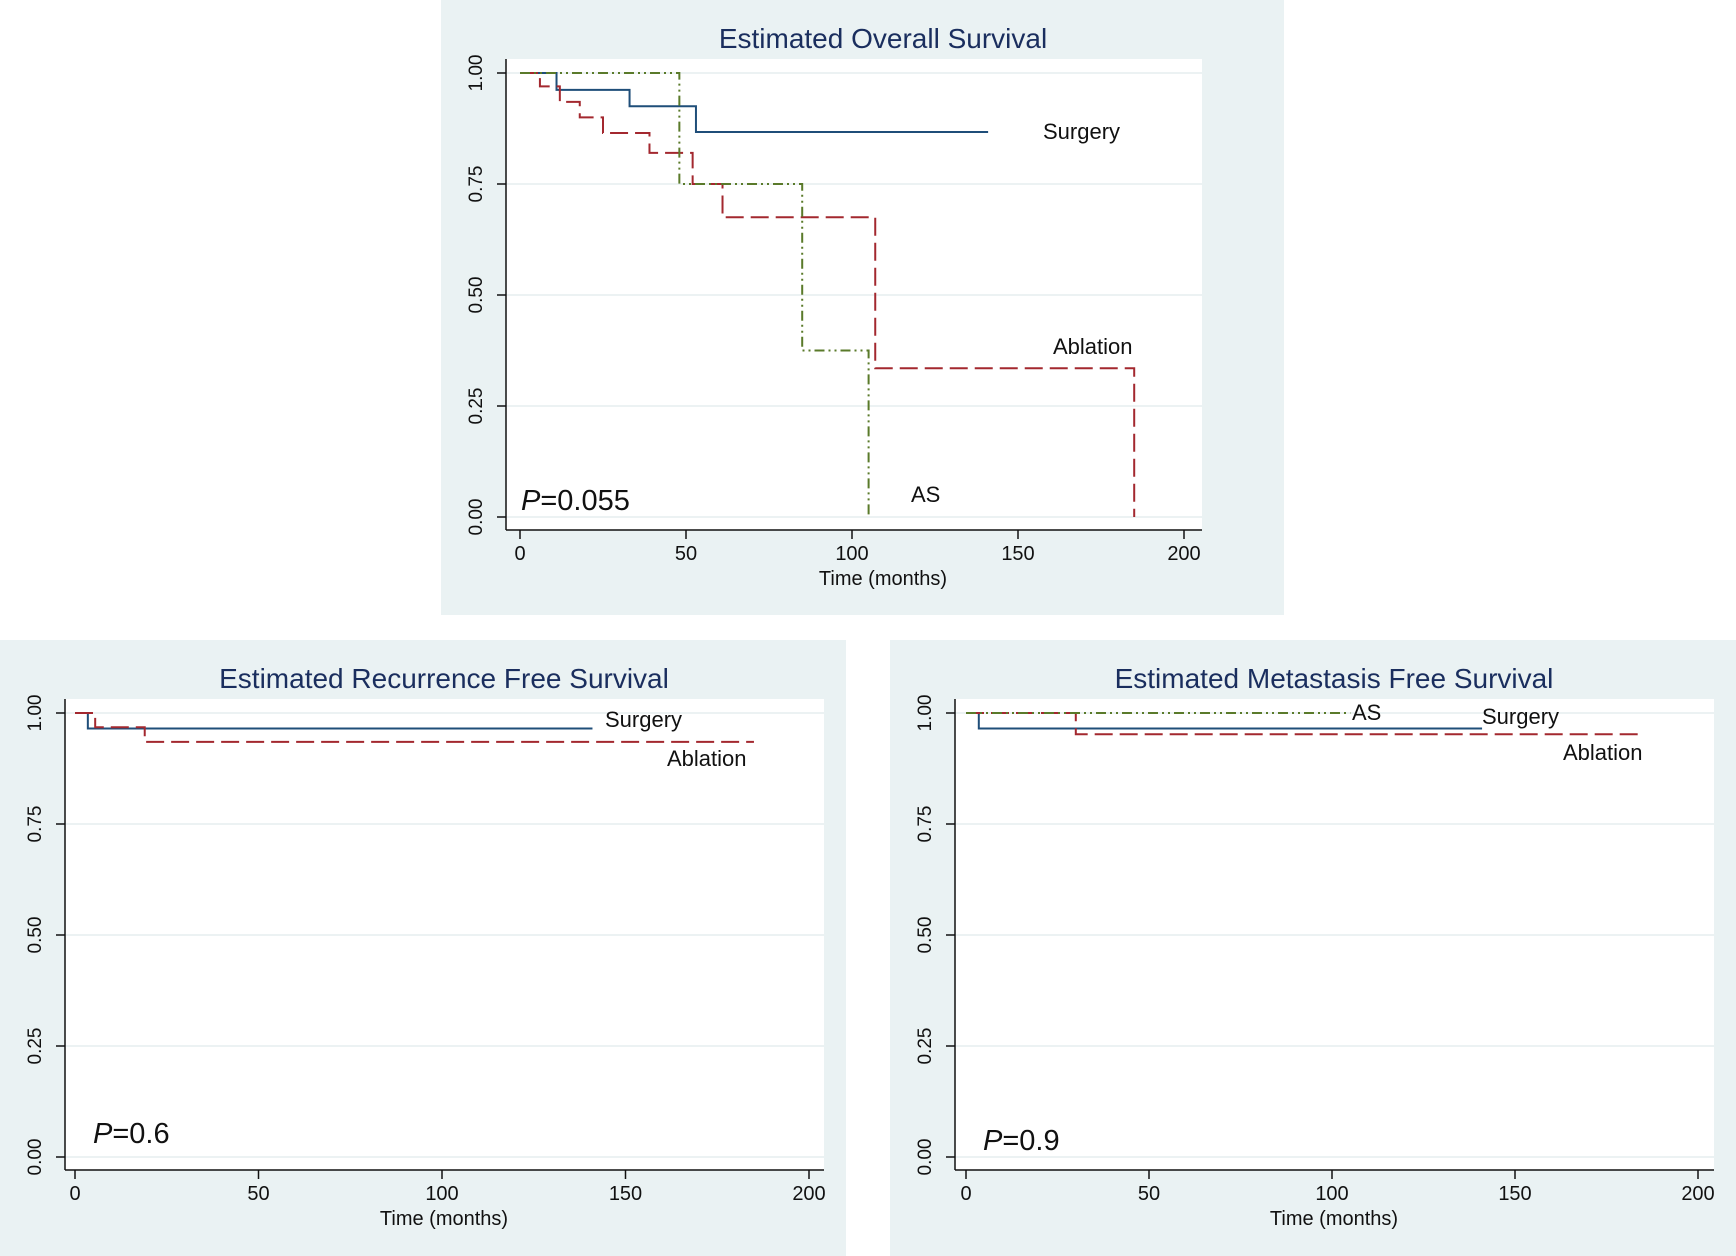 The width and height of the screenshot is (1736, 1256). I want to click on p-value: P=0.9, so click(1021, 1141).